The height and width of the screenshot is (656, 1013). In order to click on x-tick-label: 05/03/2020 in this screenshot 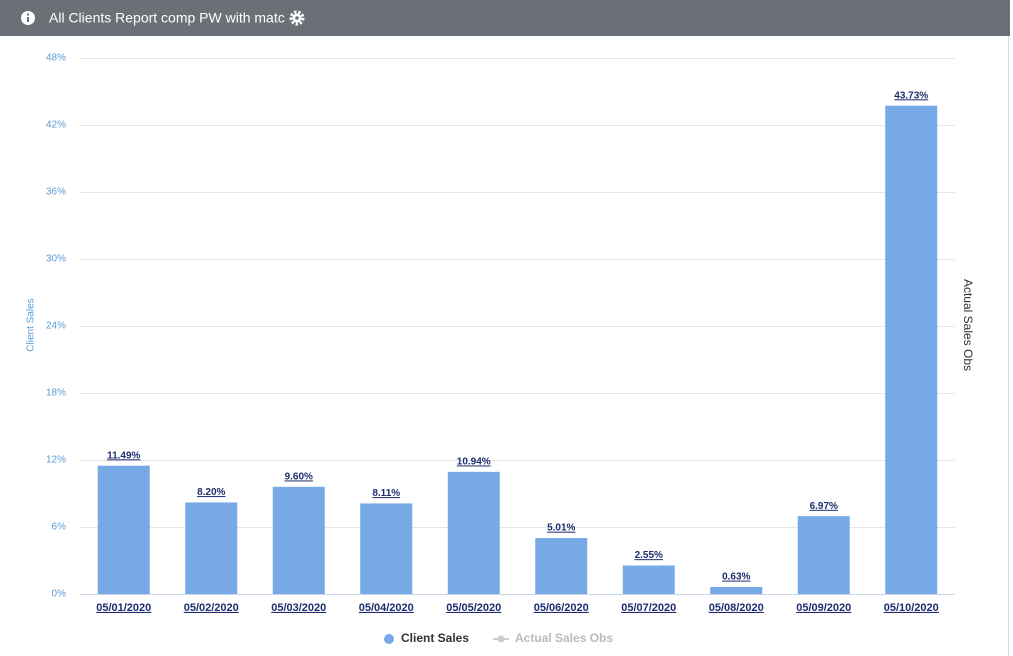, I will do `click(298, 608)`.